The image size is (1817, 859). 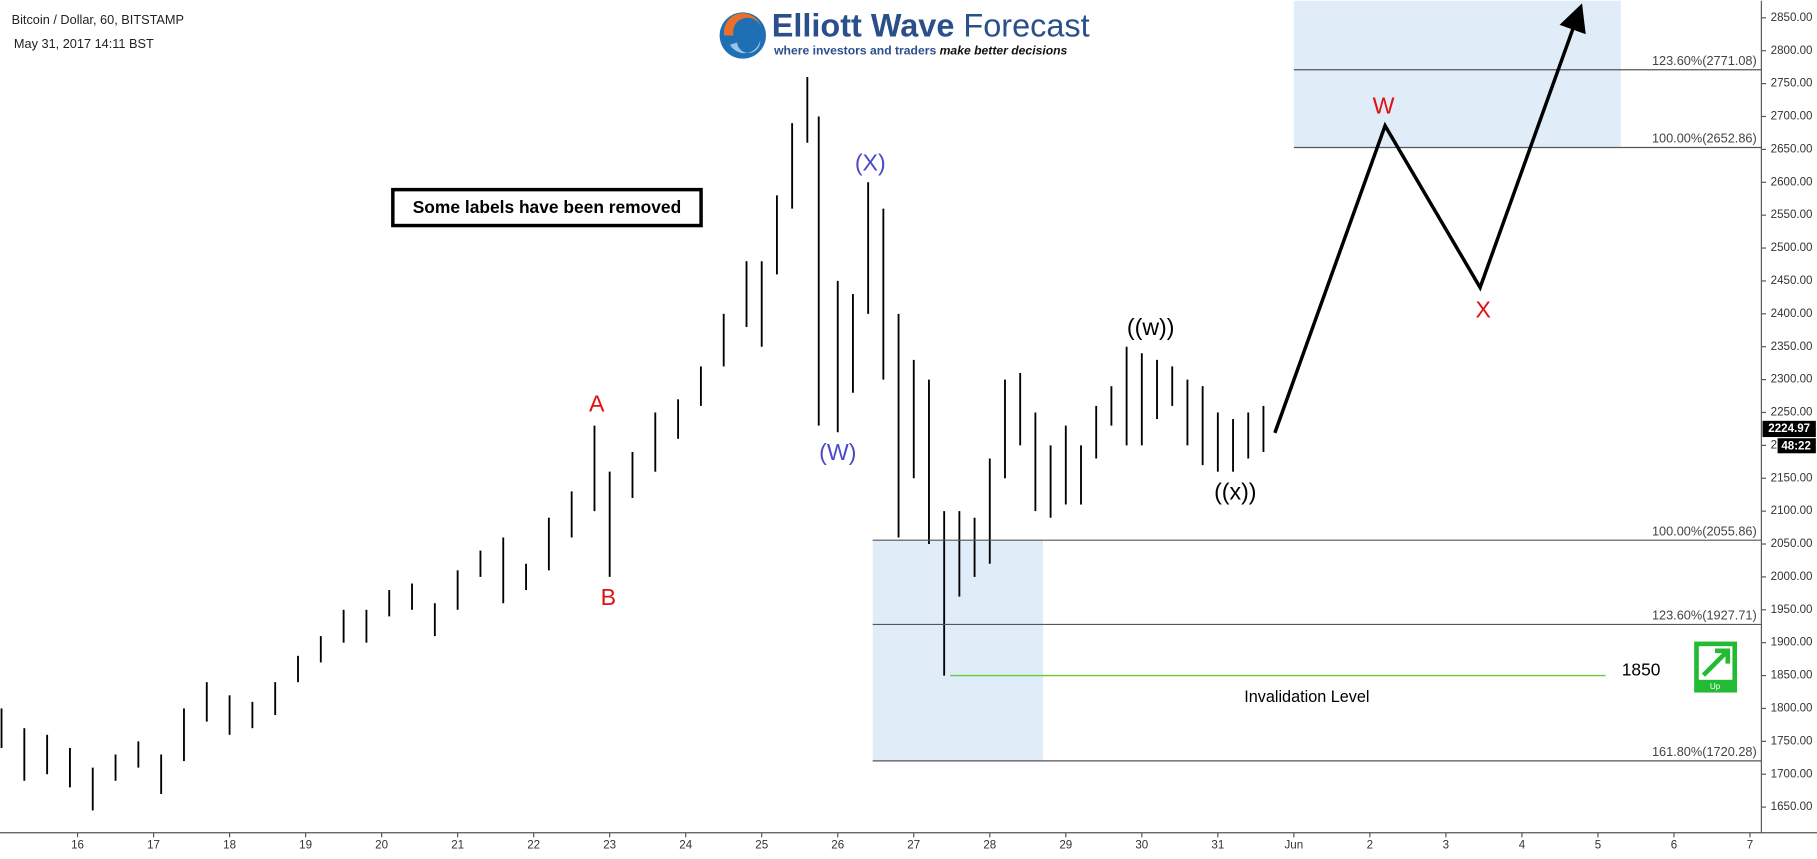 What do you see at coordinates (1792, 182) in the screenshot?
I see `y-tick-label: 2600.00` at bounding box center [1792, 182].